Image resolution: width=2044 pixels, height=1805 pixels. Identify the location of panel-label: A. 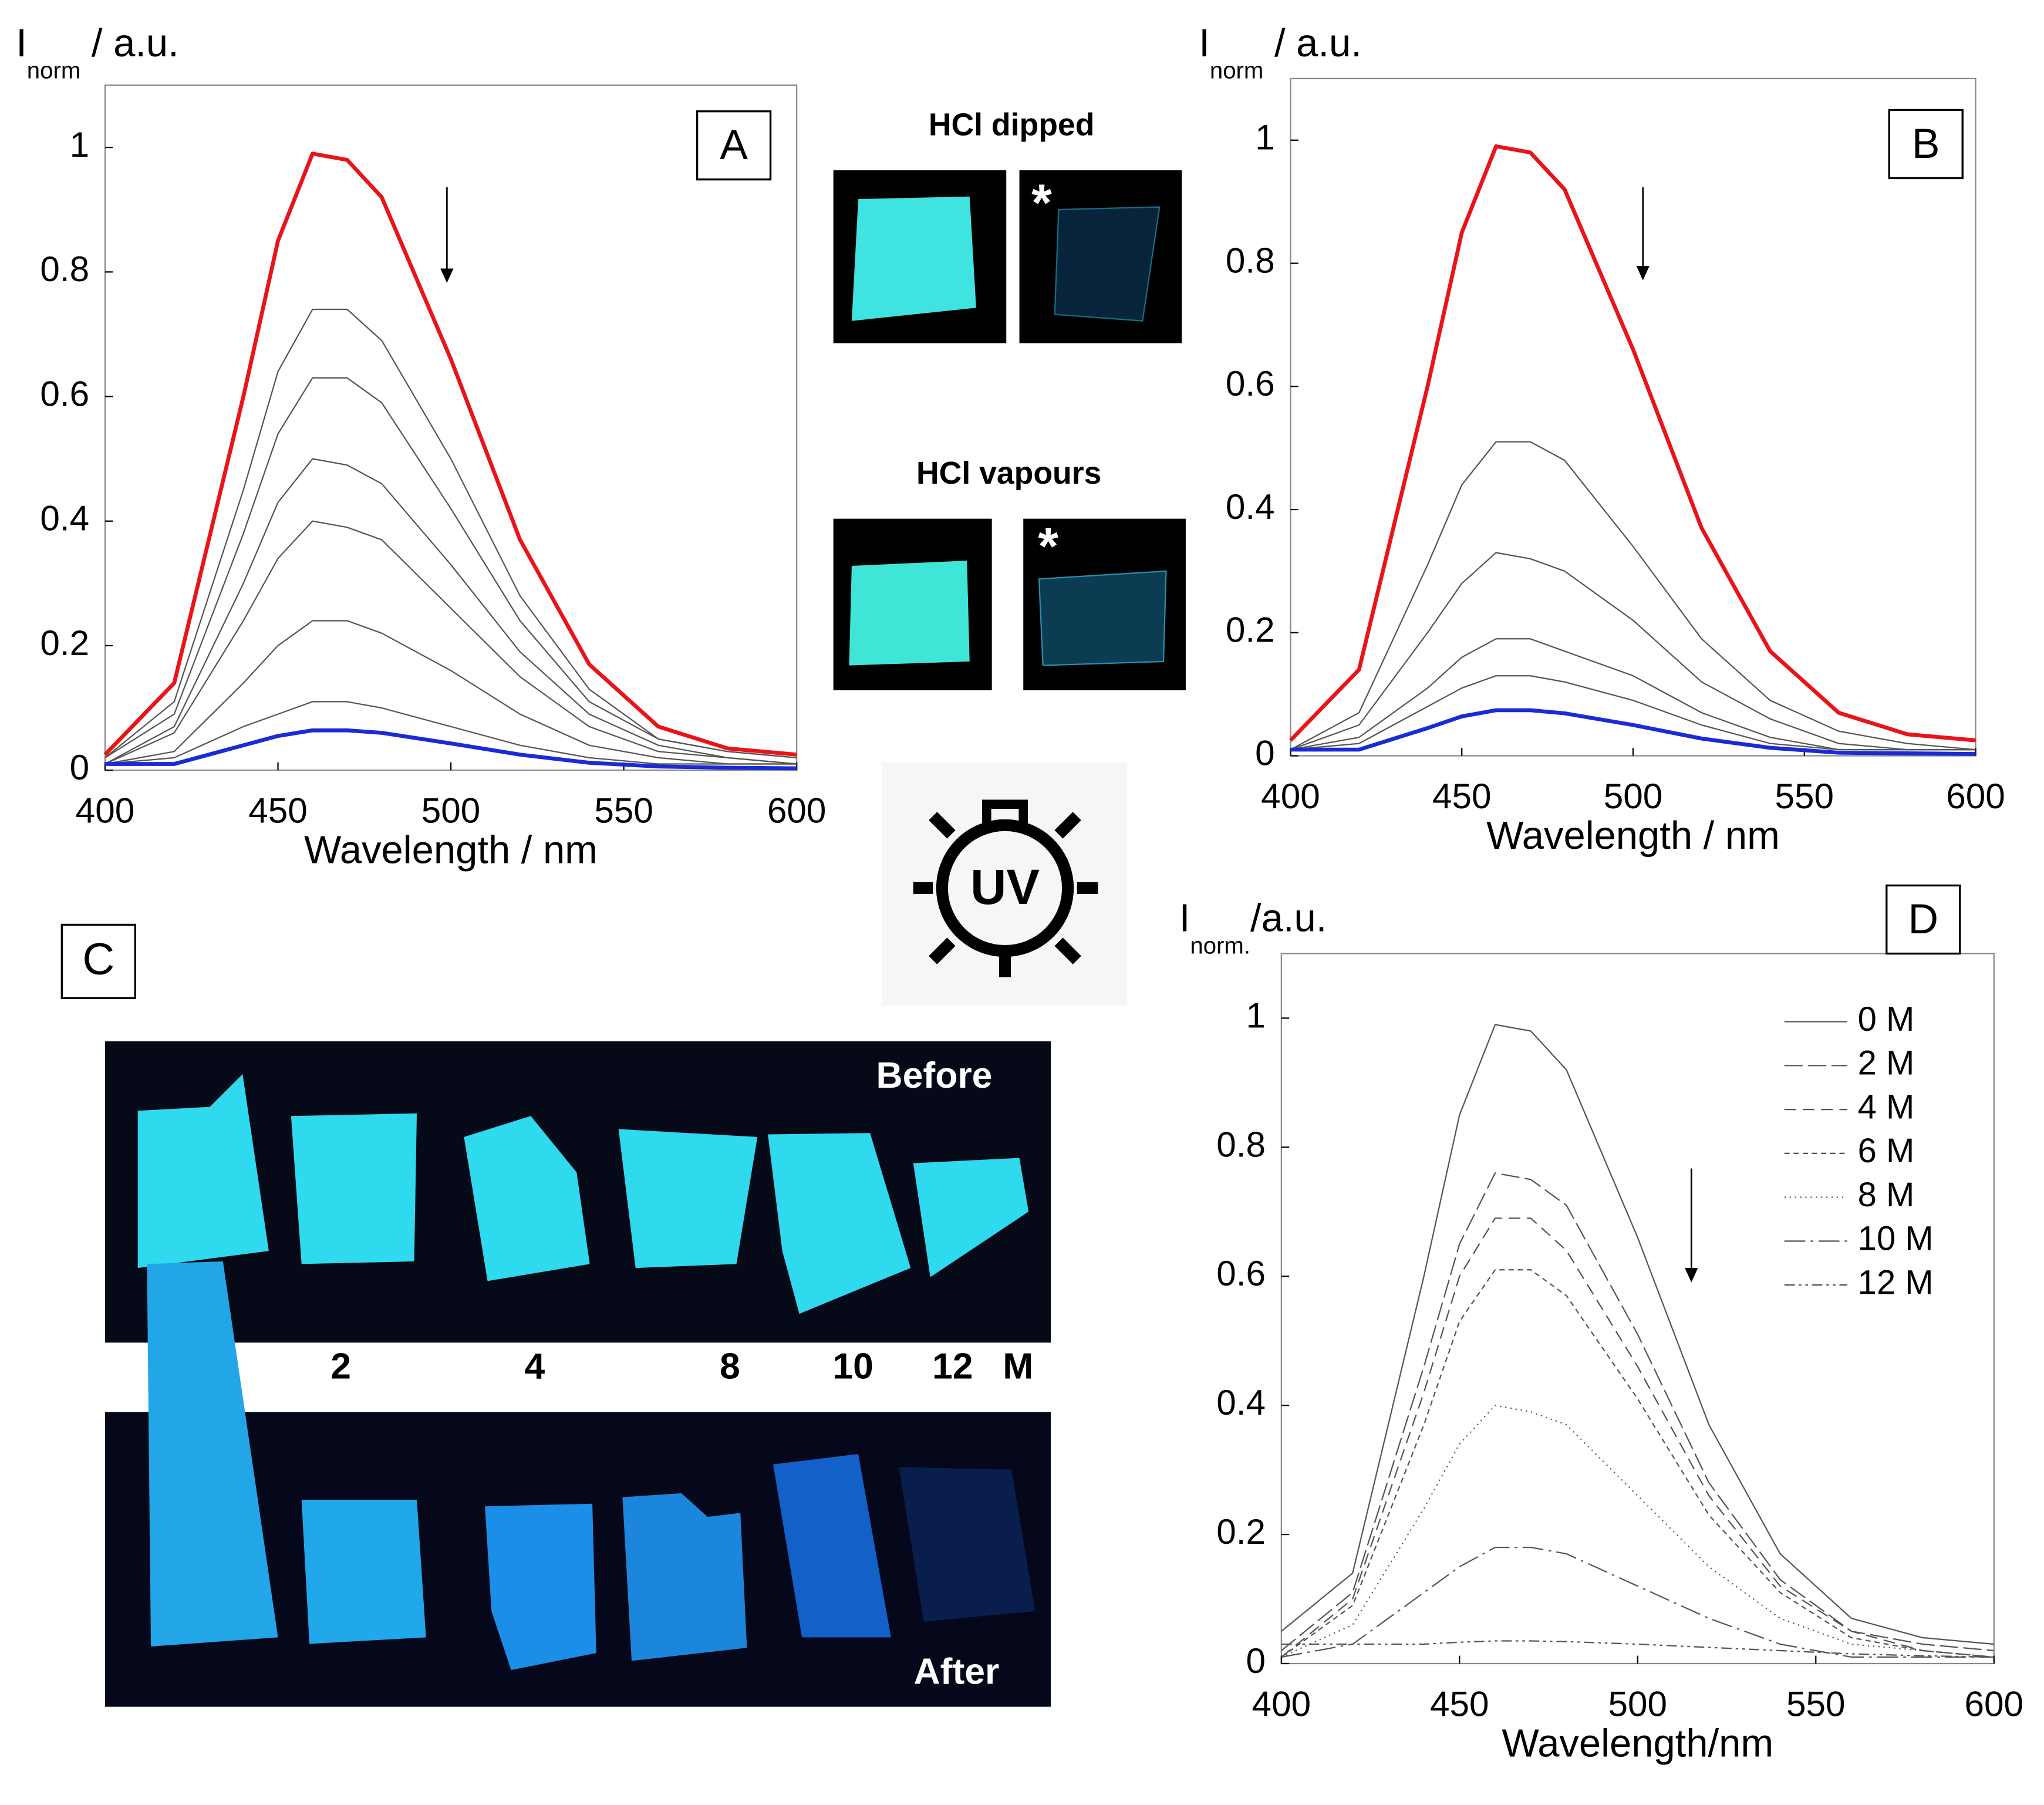
(734, 145).